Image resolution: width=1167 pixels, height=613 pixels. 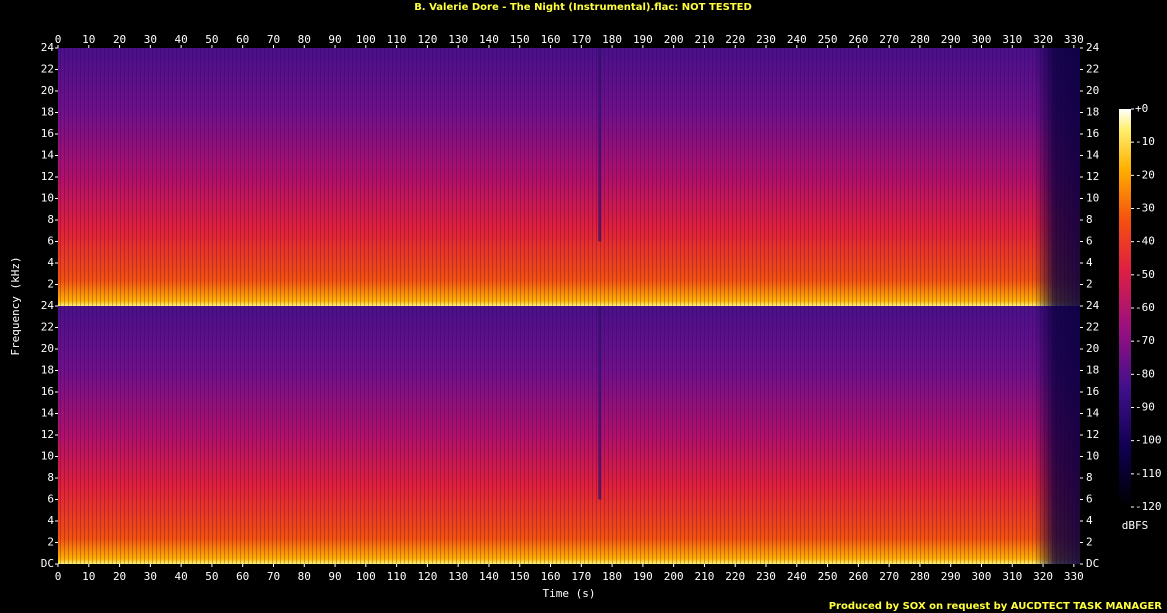 I want to click on x-tick-label: 270, so click(x=889, y=39).